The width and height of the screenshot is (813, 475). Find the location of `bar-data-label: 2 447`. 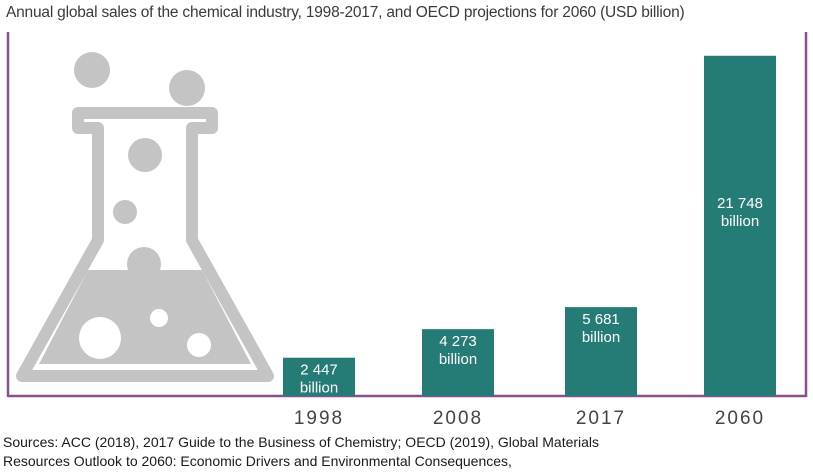

bar-data-label: 2 447 is located at coordinates (319, 370).